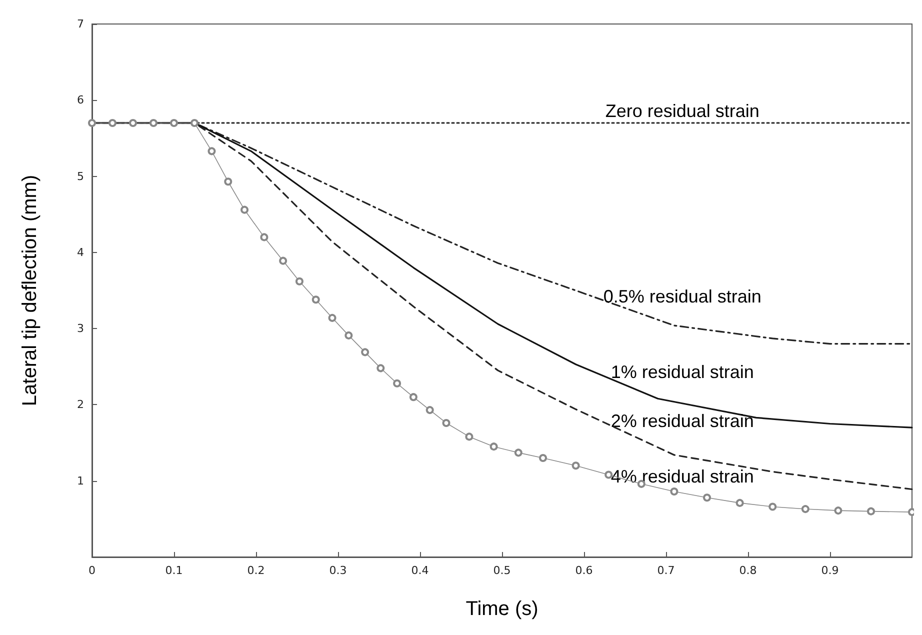 The width and height of the screenshot is (922, 635). I want to click on x-tick-label: 0.6, so click(584, 570).